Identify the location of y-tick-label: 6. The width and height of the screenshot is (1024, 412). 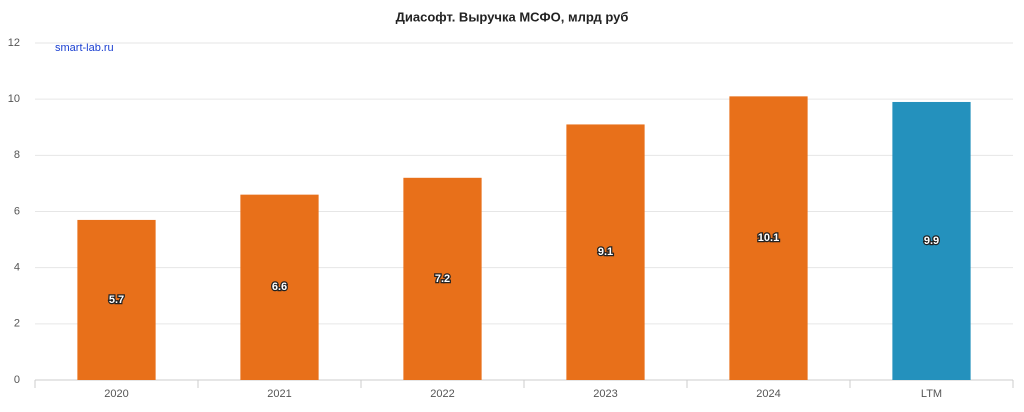
(17, 211).